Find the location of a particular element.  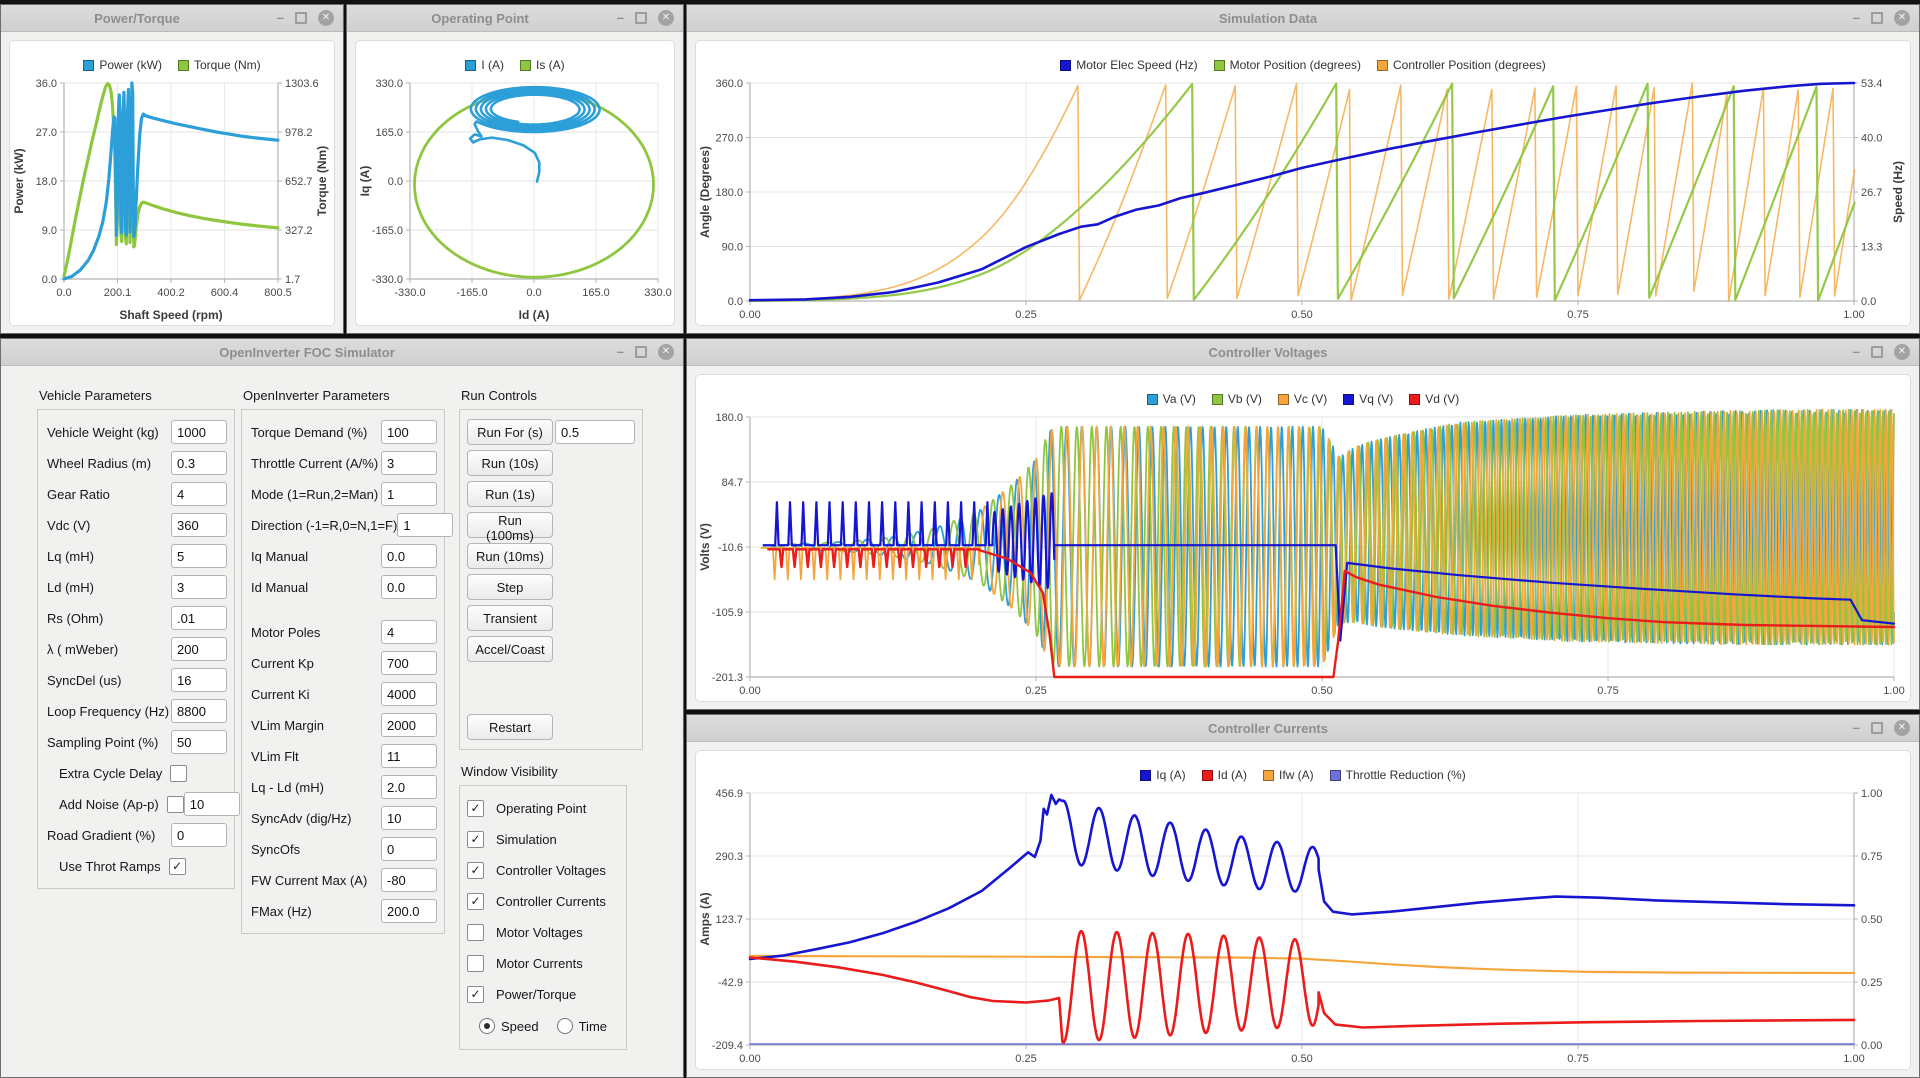

titlebar-power-torque: Power/Torque – ✕ is located at coordinates (172, 18).